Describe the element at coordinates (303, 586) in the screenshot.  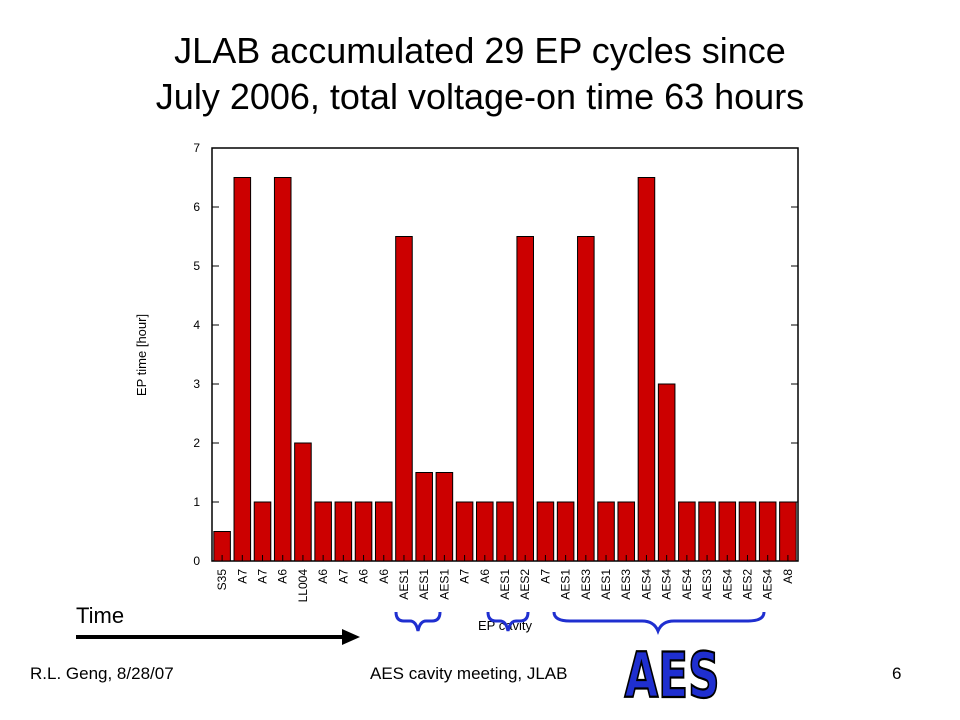
I see `x-tick-label: LL004` at that location.